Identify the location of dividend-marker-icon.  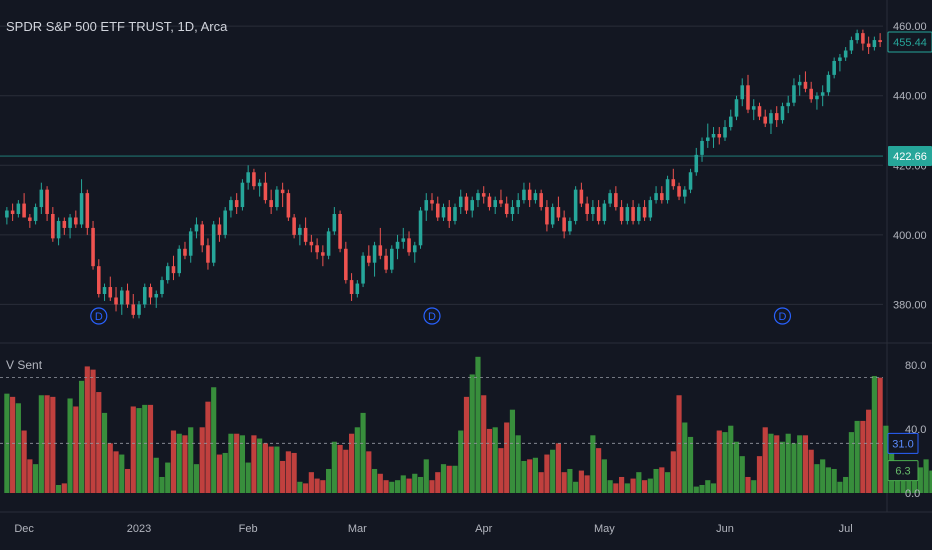
(99, 316).